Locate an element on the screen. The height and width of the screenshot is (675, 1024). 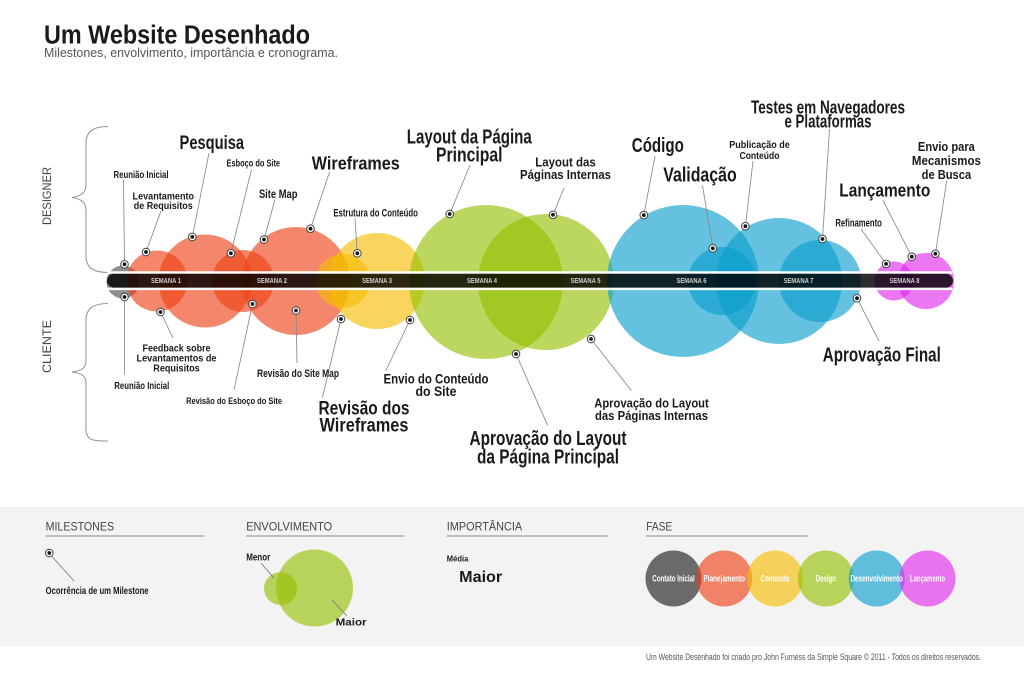
svg-text: do Site is located at coordinates (436, 391).